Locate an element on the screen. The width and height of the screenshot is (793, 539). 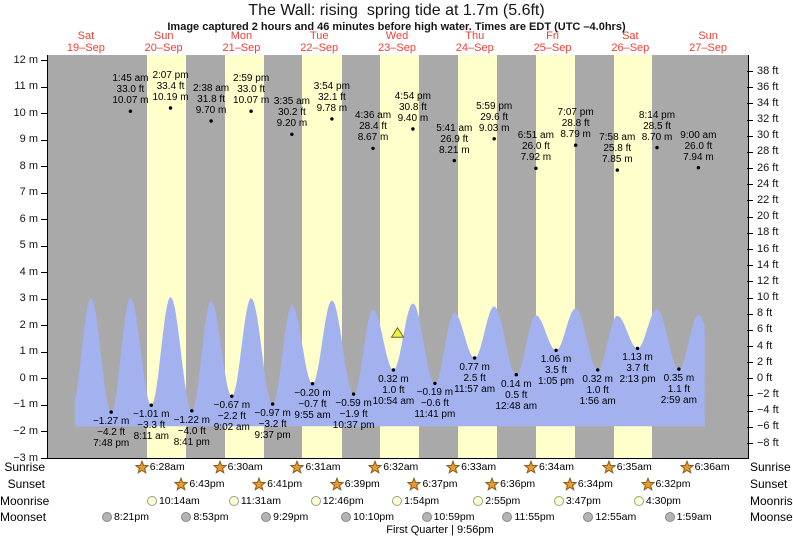
sunset-time: 6:37pm is located at coordinates (440, 484).